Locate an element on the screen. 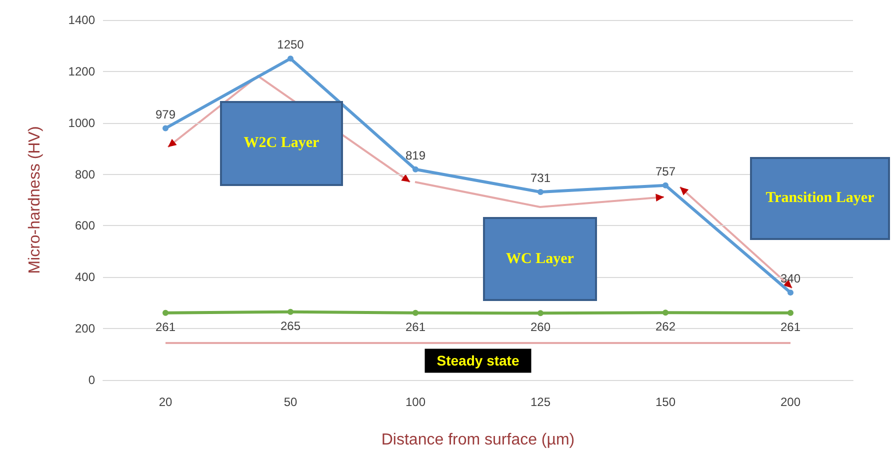  data-label: 731 is located at coordinates (540, 178).